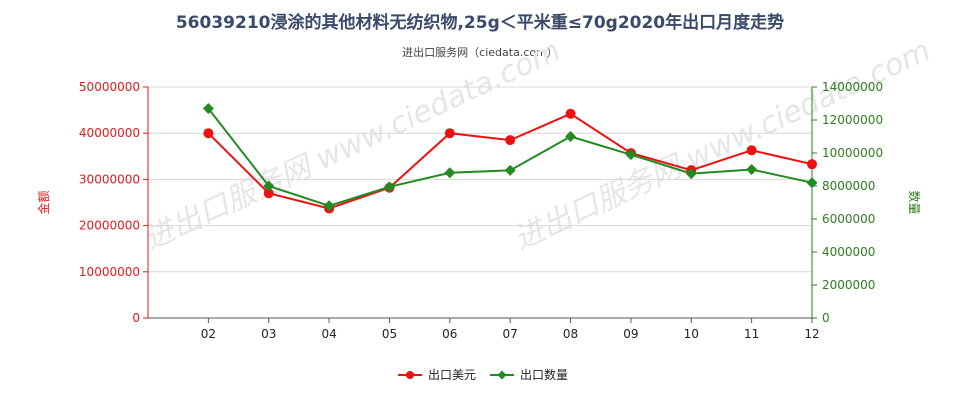  What do you see at coordinates (852, 120) in the screenshot?
I see `right-tick-label: 12000000` at bounding box center [852, 120].